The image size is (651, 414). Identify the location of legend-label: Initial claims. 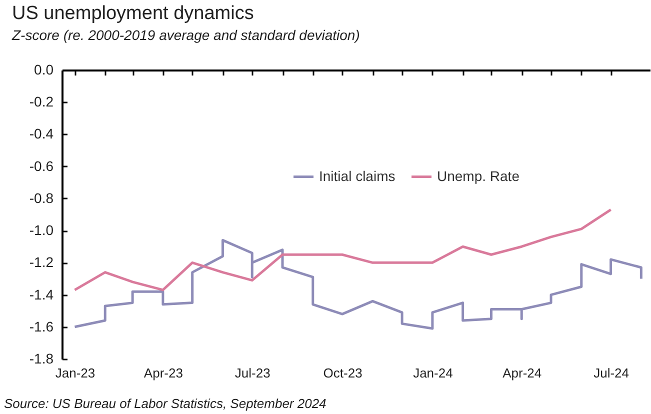
(357, 176).